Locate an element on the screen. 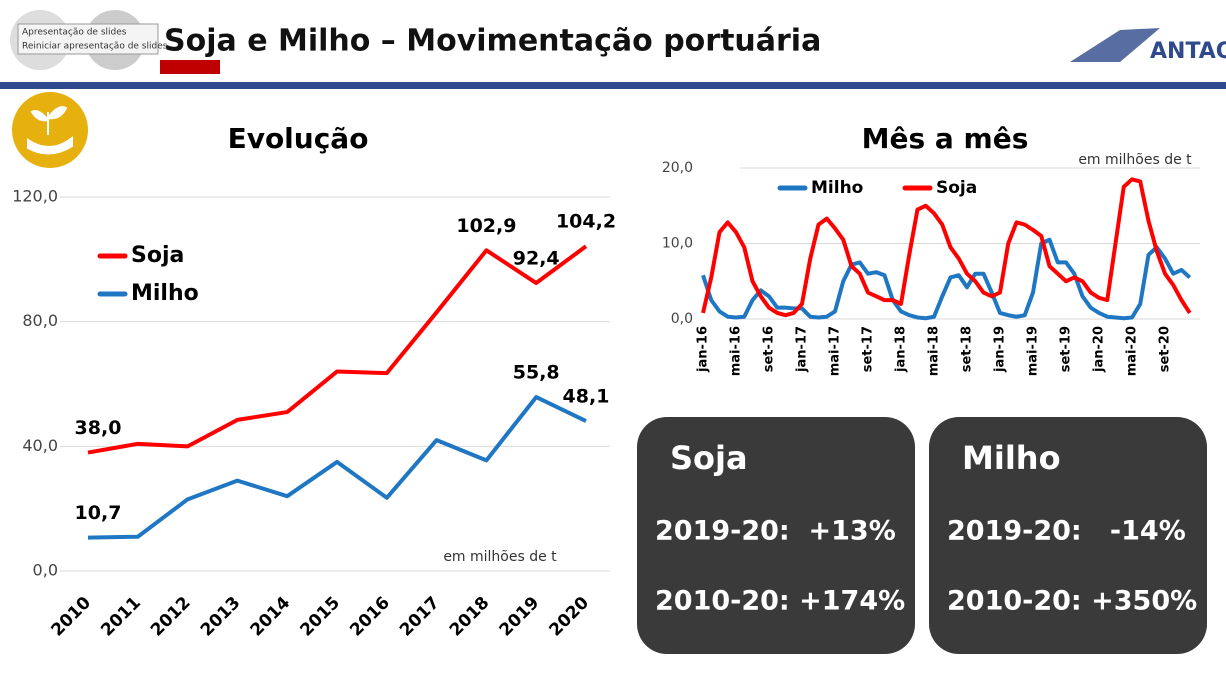 The height and width of the screenshot is (690, 1226). data-label: 48,1 is located at coordinates (586, 397).